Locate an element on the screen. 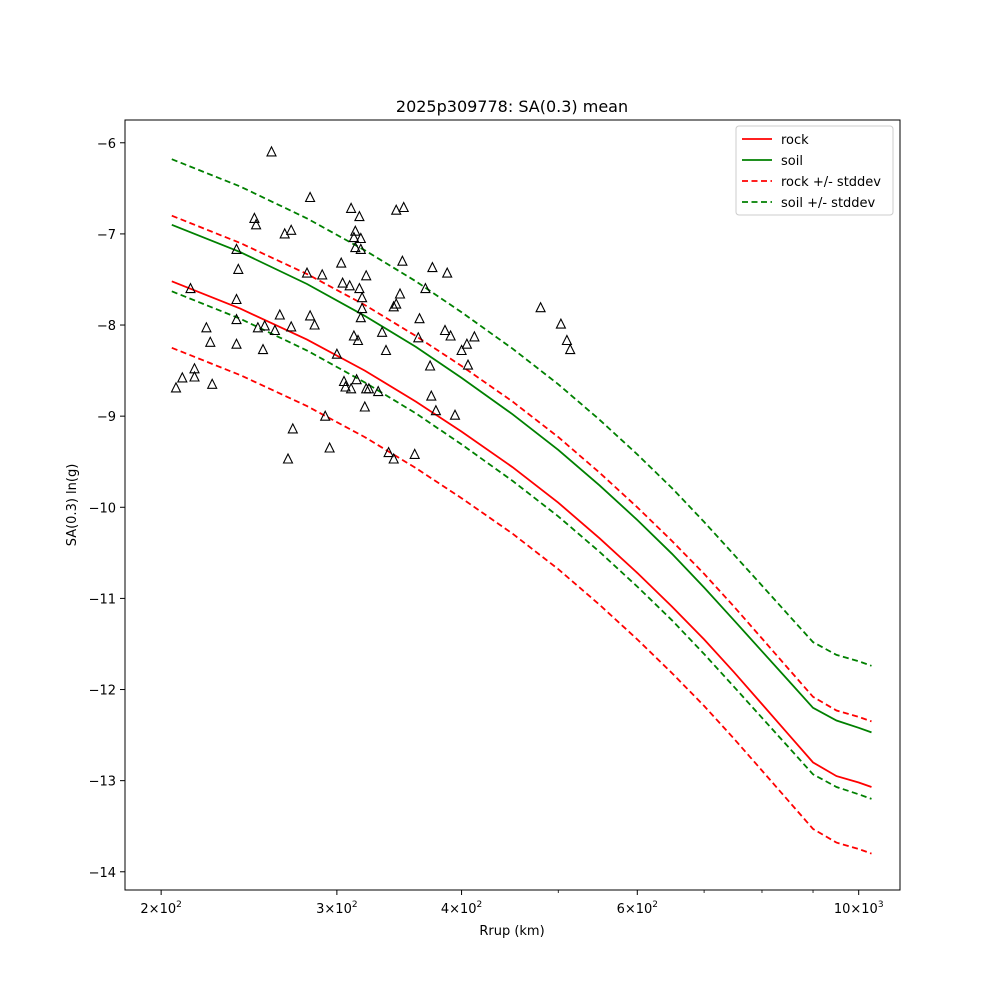 Image resolution: width=1000 pixels, height=1000 pixels. y-tick-label: −7 is located at coordinates (106, 235).